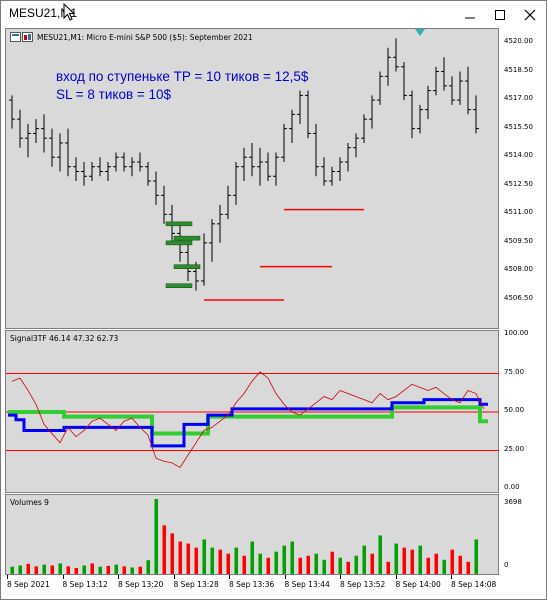 The height and width of the screenshot is (600, 547). I want to click on shift-marker-icon, so click(420, 33).